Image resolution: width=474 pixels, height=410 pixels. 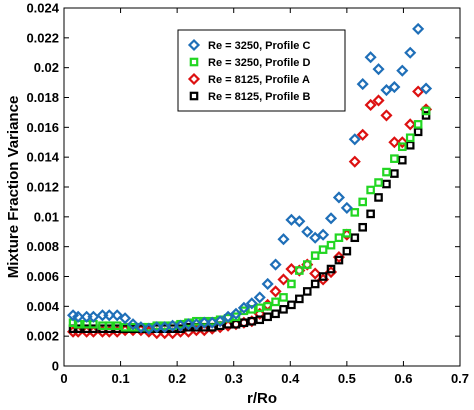 I want to click on y-tick-label: 0.01, so click(x=46, y=216).